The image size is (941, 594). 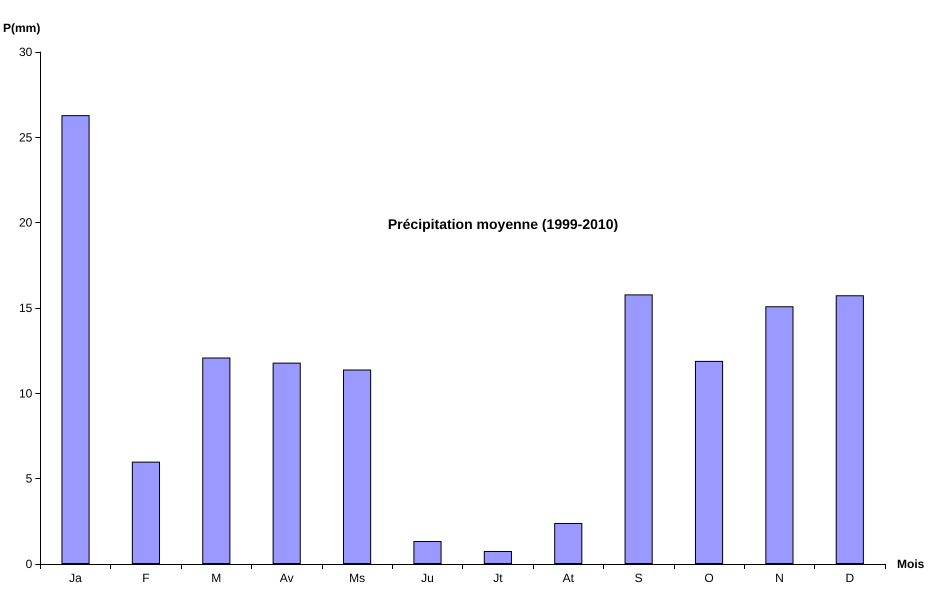 I want to click on y-tick-label: 15, so click(x=25, y=308).